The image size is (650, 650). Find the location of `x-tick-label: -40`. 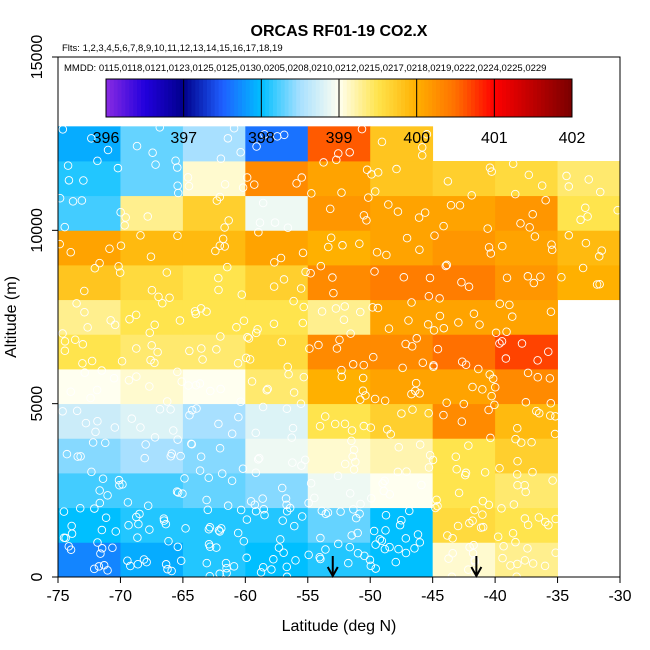

x-tick-label: -40 is located at coordinates (495, 596).